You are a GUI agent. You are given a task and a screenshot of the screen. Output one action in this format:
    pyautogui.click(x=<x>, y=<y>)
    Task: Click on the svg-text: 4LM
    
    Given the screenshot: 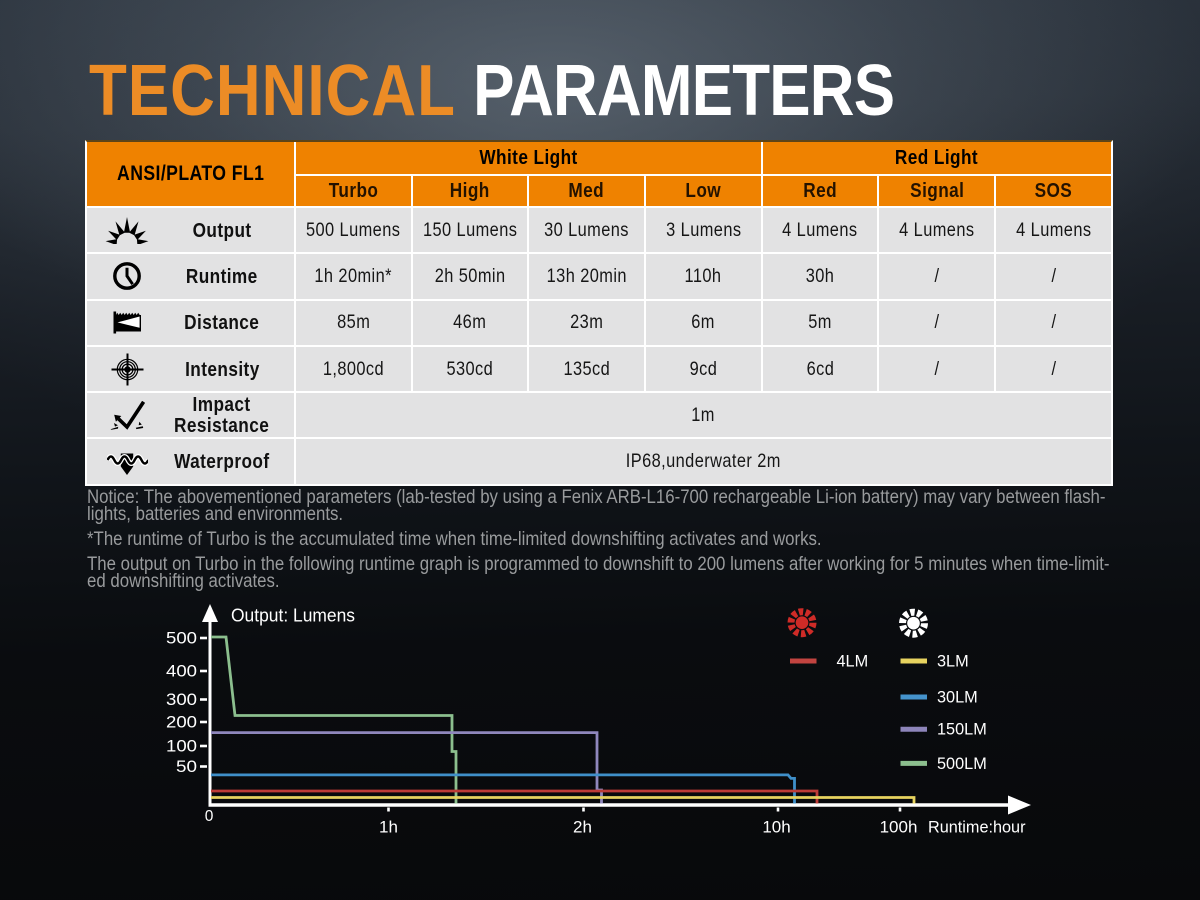 What is the action you would take?
    pyautogui.click(x=853, y=662)
    